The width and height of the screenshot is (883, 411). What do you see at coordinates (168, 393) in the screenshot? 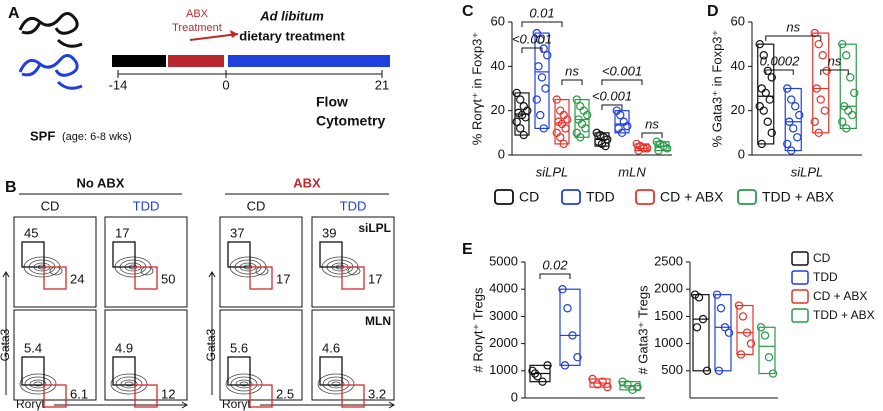
I see `gate-value: 12` at bounding box center [168, 393].